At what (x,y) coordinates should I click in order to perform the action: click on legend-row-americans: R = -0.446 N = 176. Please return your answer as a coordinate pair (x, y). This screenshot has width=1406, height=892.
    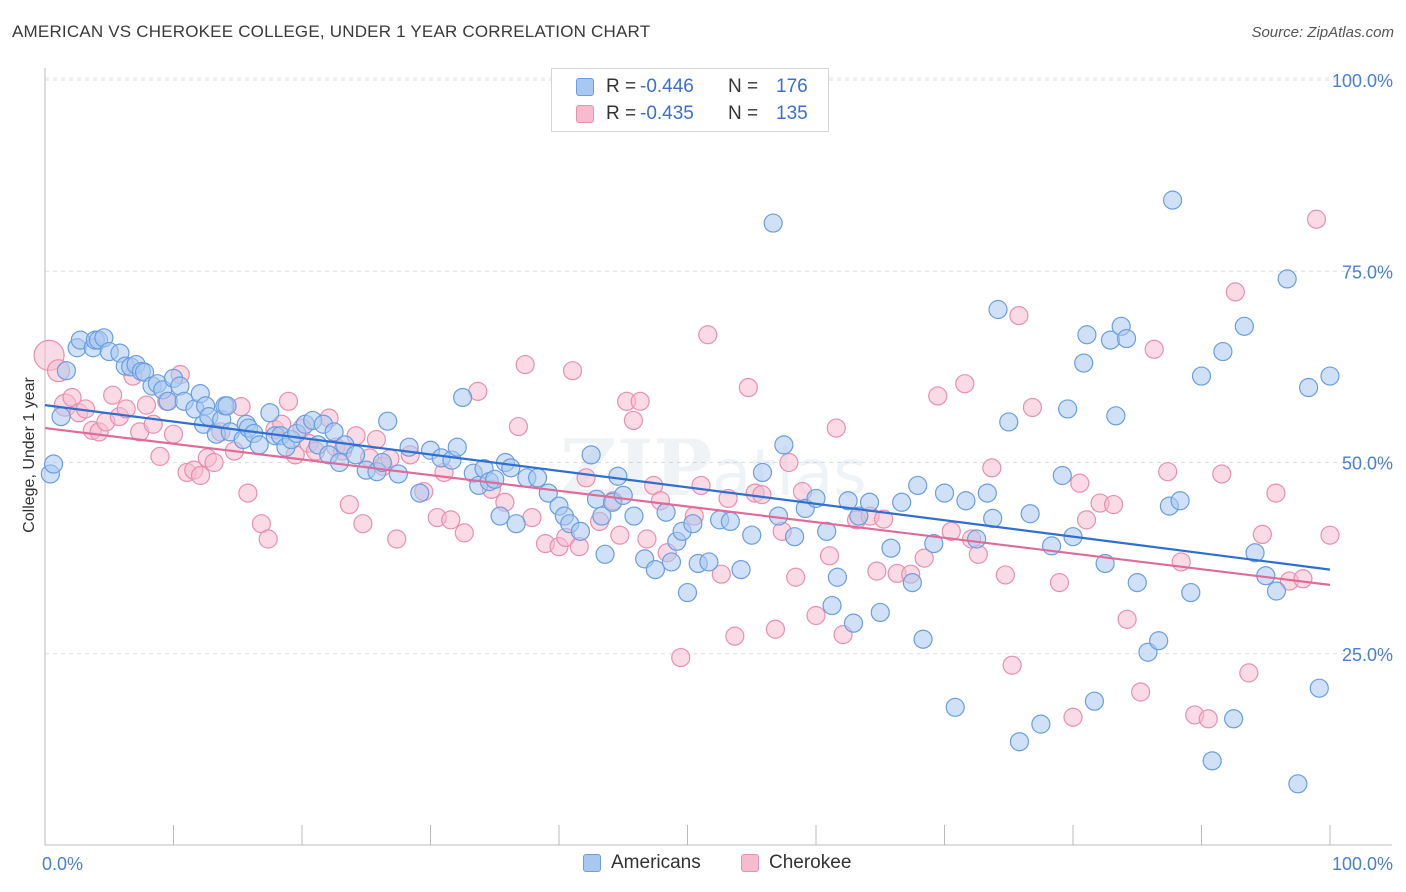
    Looking at the image, I should click on (680, 87).